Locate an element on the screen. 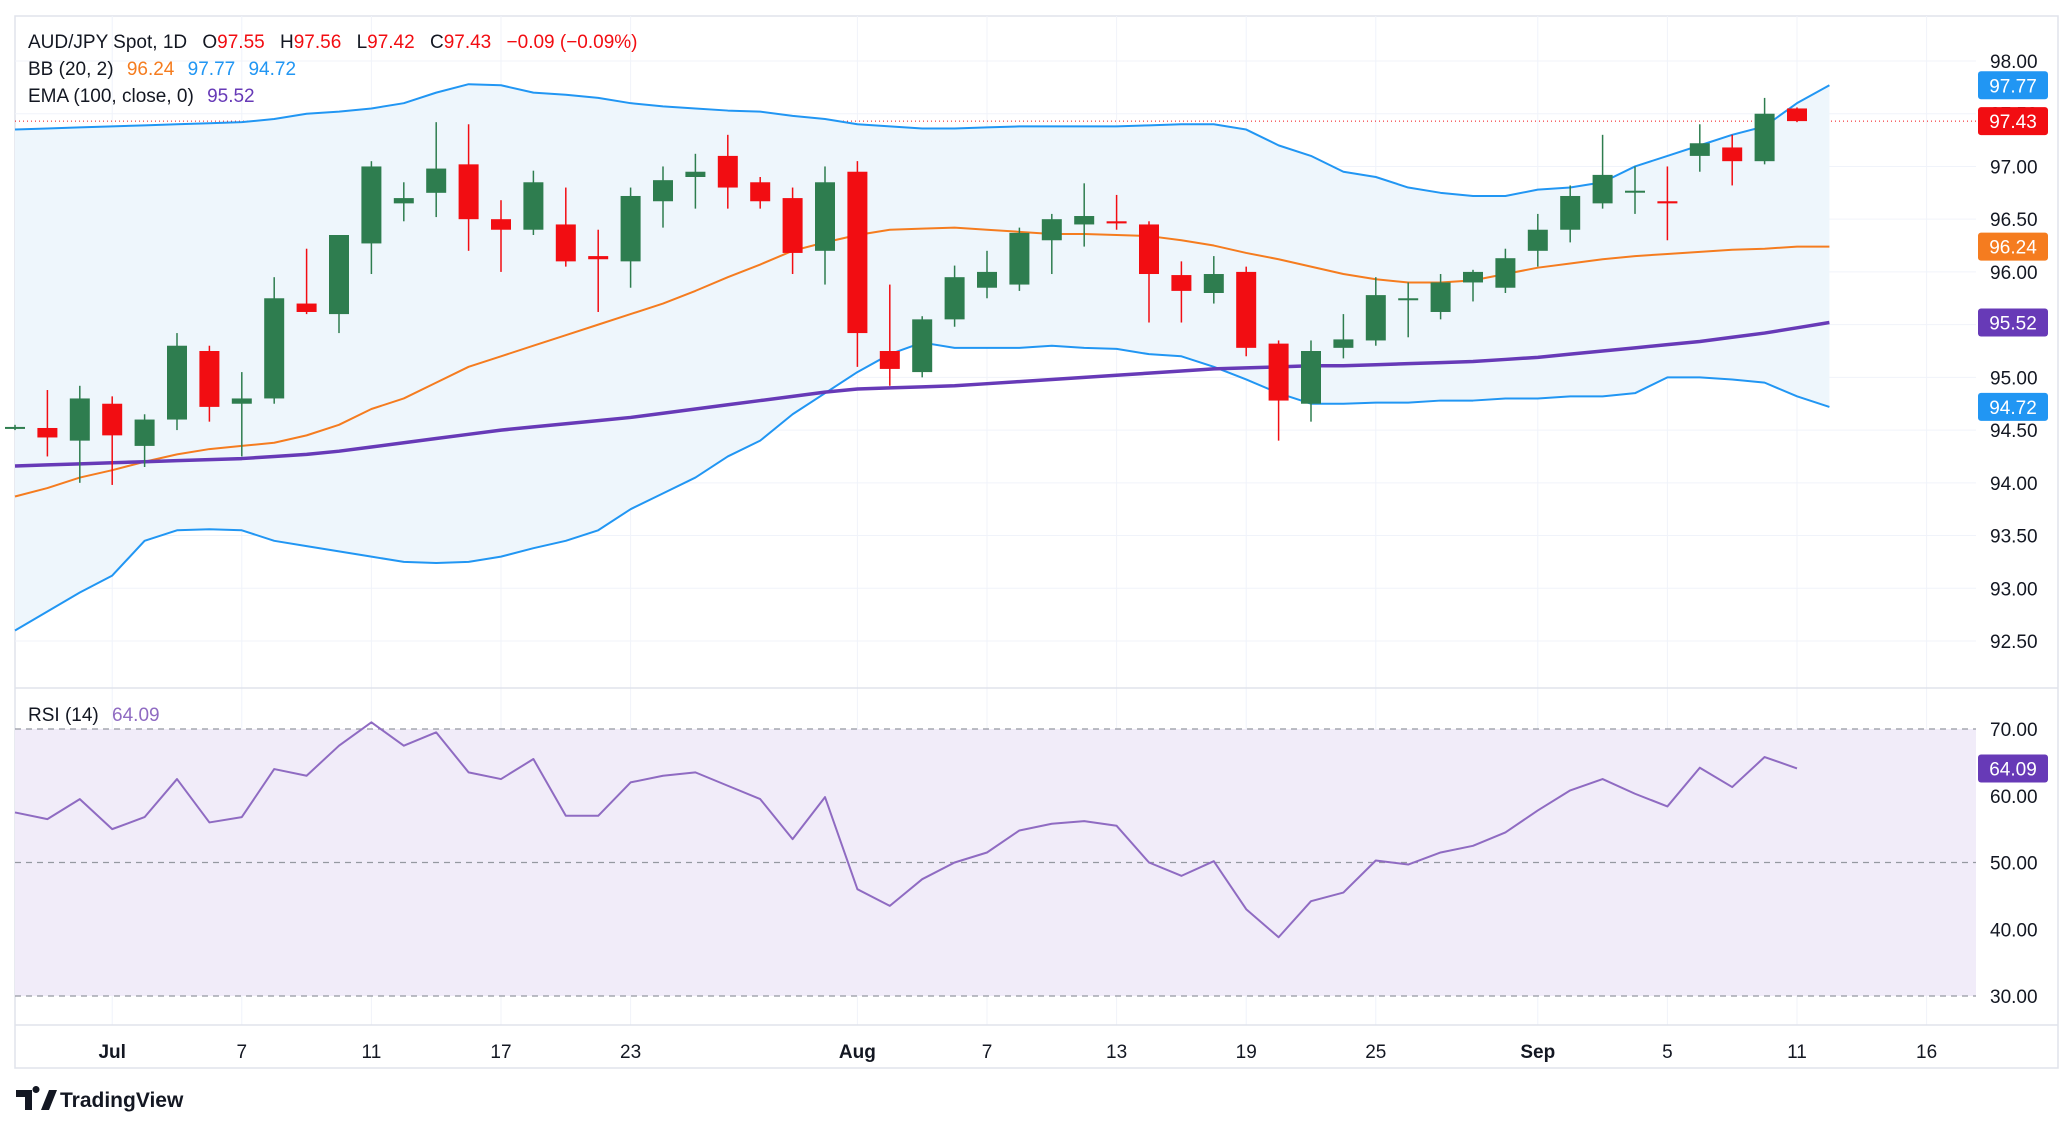 This screenshot has height=1129, width=2072. badge-ema: 95.52 is located at coordinates (2013, 322).